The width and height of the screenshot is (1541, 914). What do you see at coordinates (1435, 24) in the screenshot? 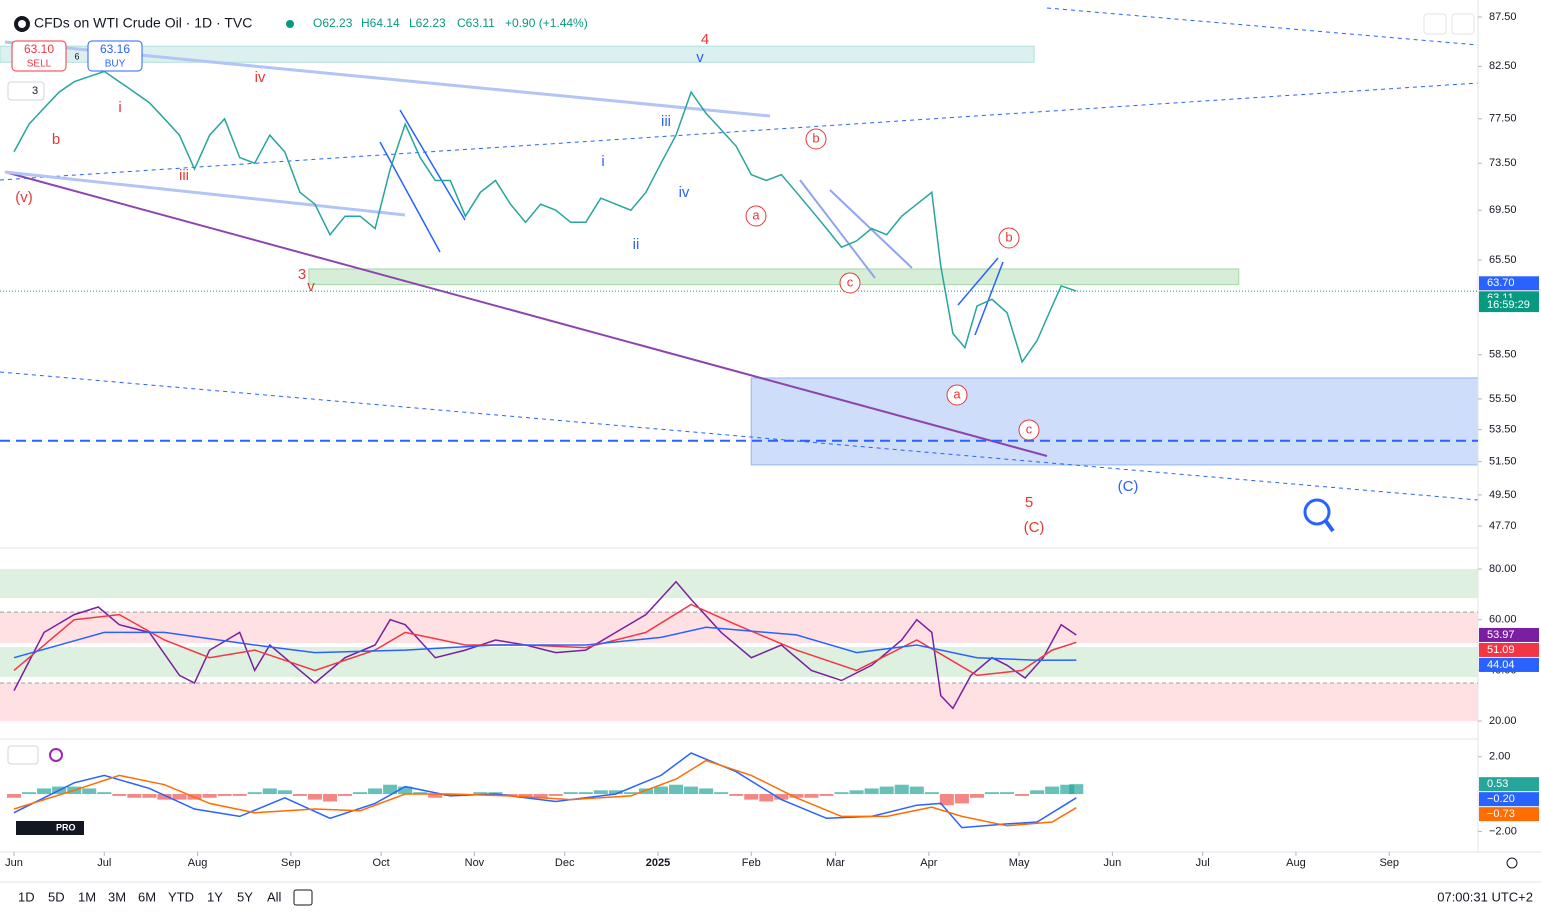
I see `scroll-button` at bounding box center [1435, 24].